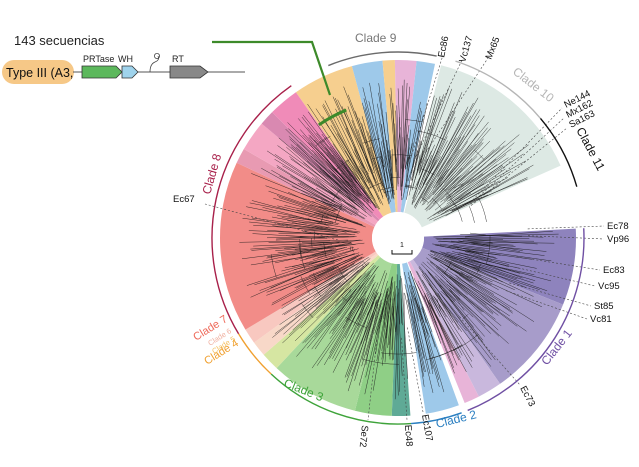 The height and width of the screenshot is (467, 639). Describe the element at coordinates (402, 245) in the screenshot. I see `scale-bar-label: 1` at that location.